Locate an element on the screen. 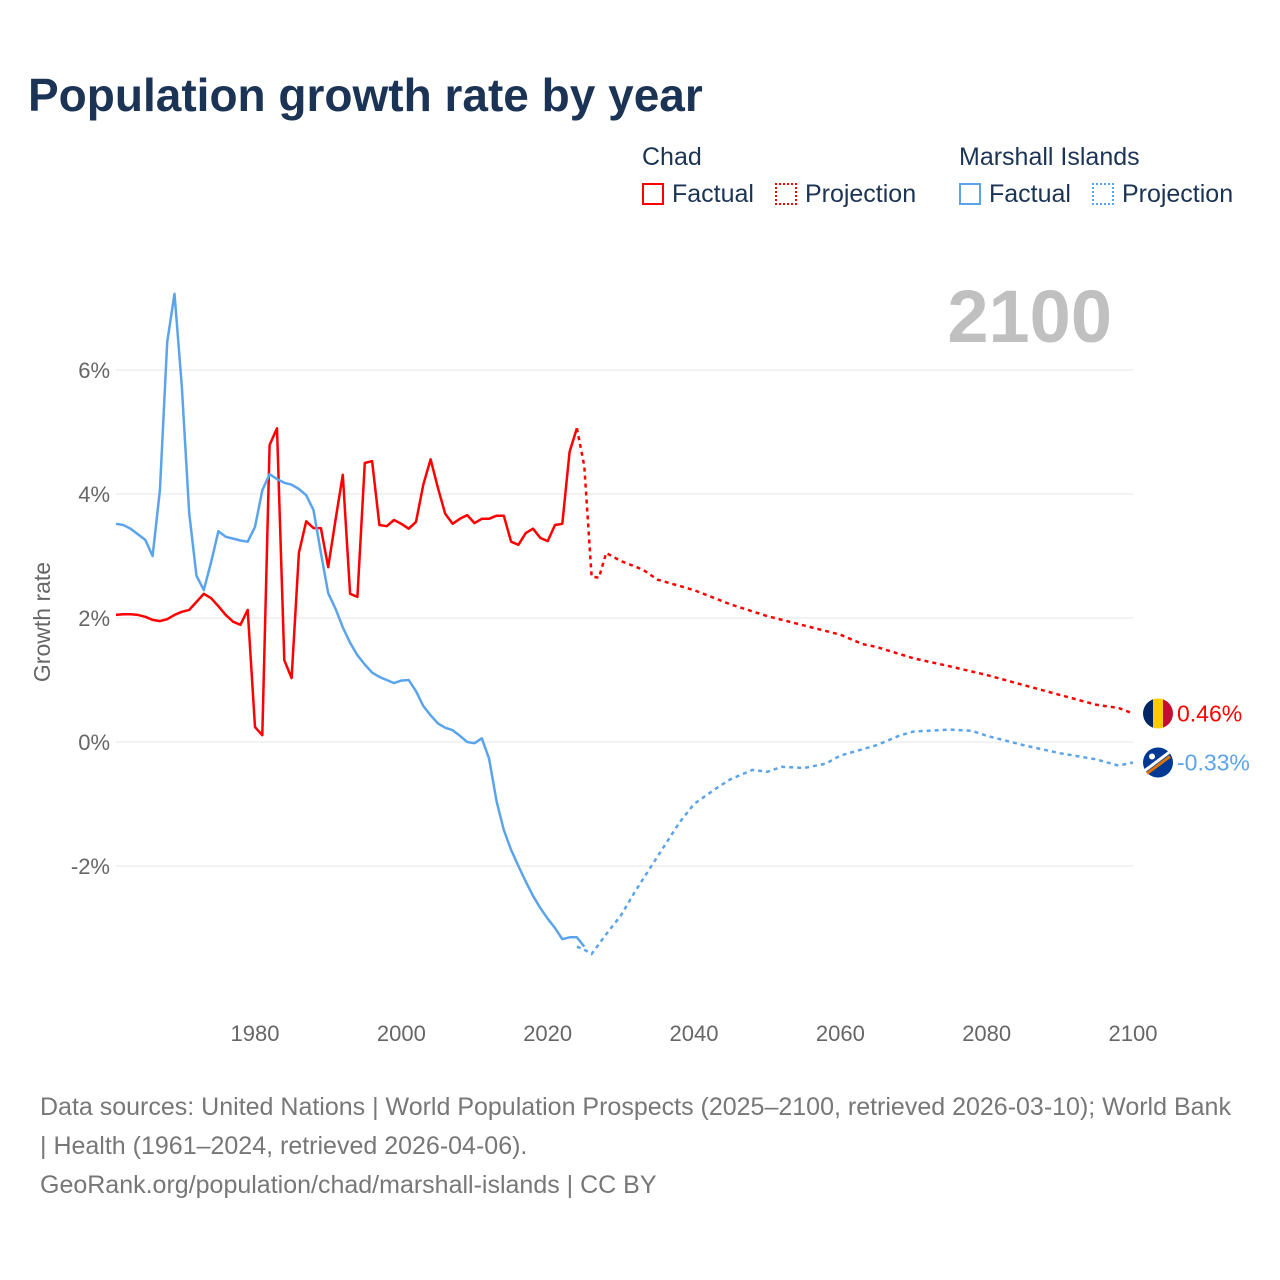 The image size is (1280, 1280). x-tick-label: 2100 is located at coordinates (1133, 1033).